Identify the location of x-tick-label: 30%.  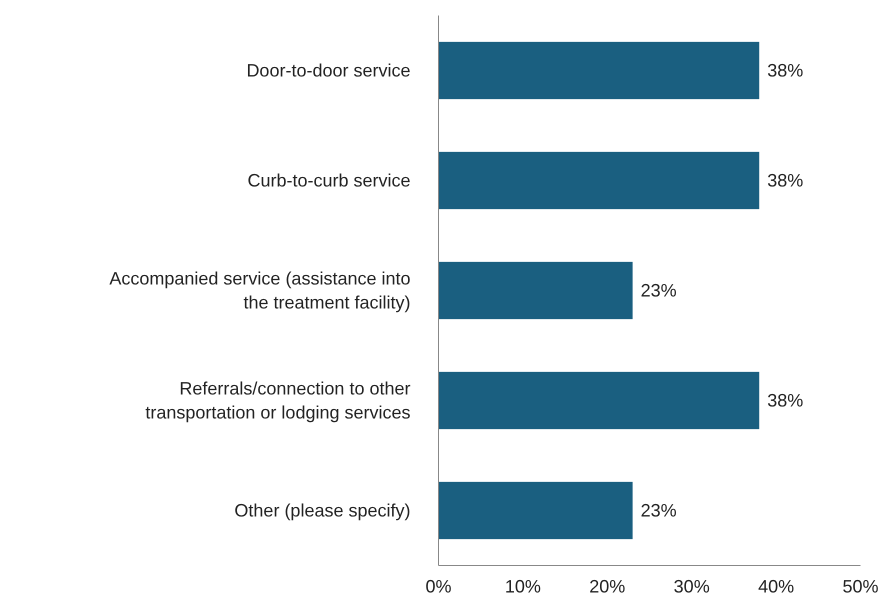
(692, 586).